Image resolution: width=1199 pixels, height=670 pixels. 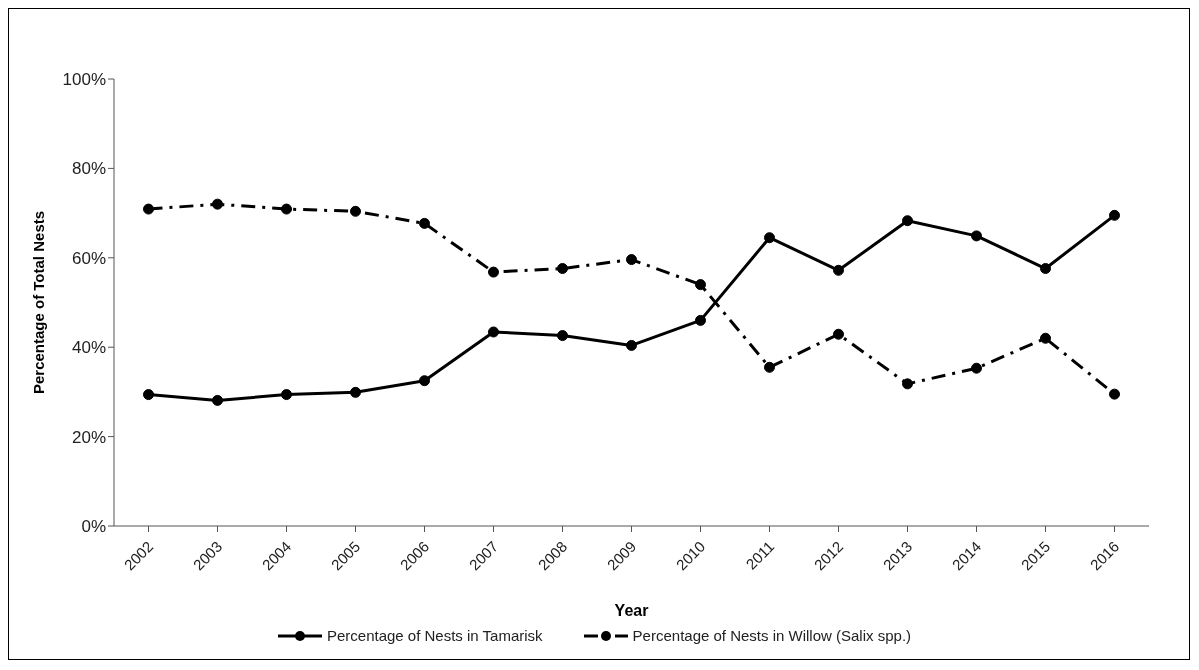 What do you see at coordinates (88, 258) in the screenshot?
I see `y-tick-label: 60%` at bounding box center [88, 258].